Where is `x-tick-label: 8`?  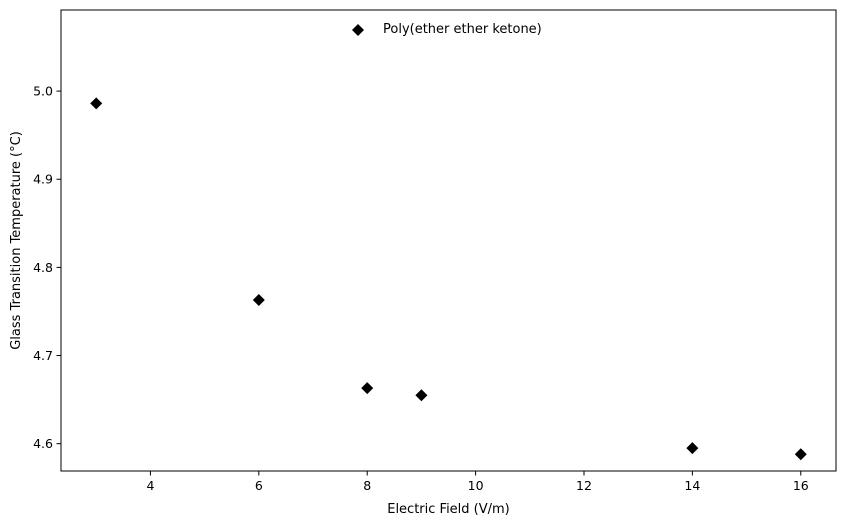
x-tick-label: 8 is located at coordinates (367, 485).